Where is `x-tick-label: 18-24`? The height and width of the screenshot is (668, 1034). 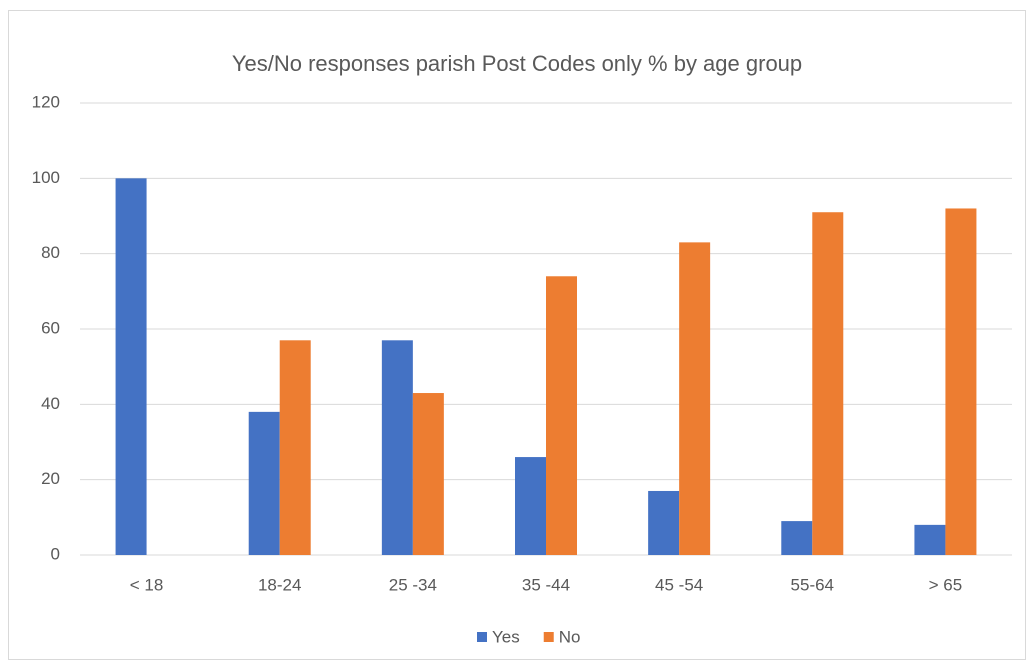 x-tick-label: 18-24 is located at coordinates (279, 584).